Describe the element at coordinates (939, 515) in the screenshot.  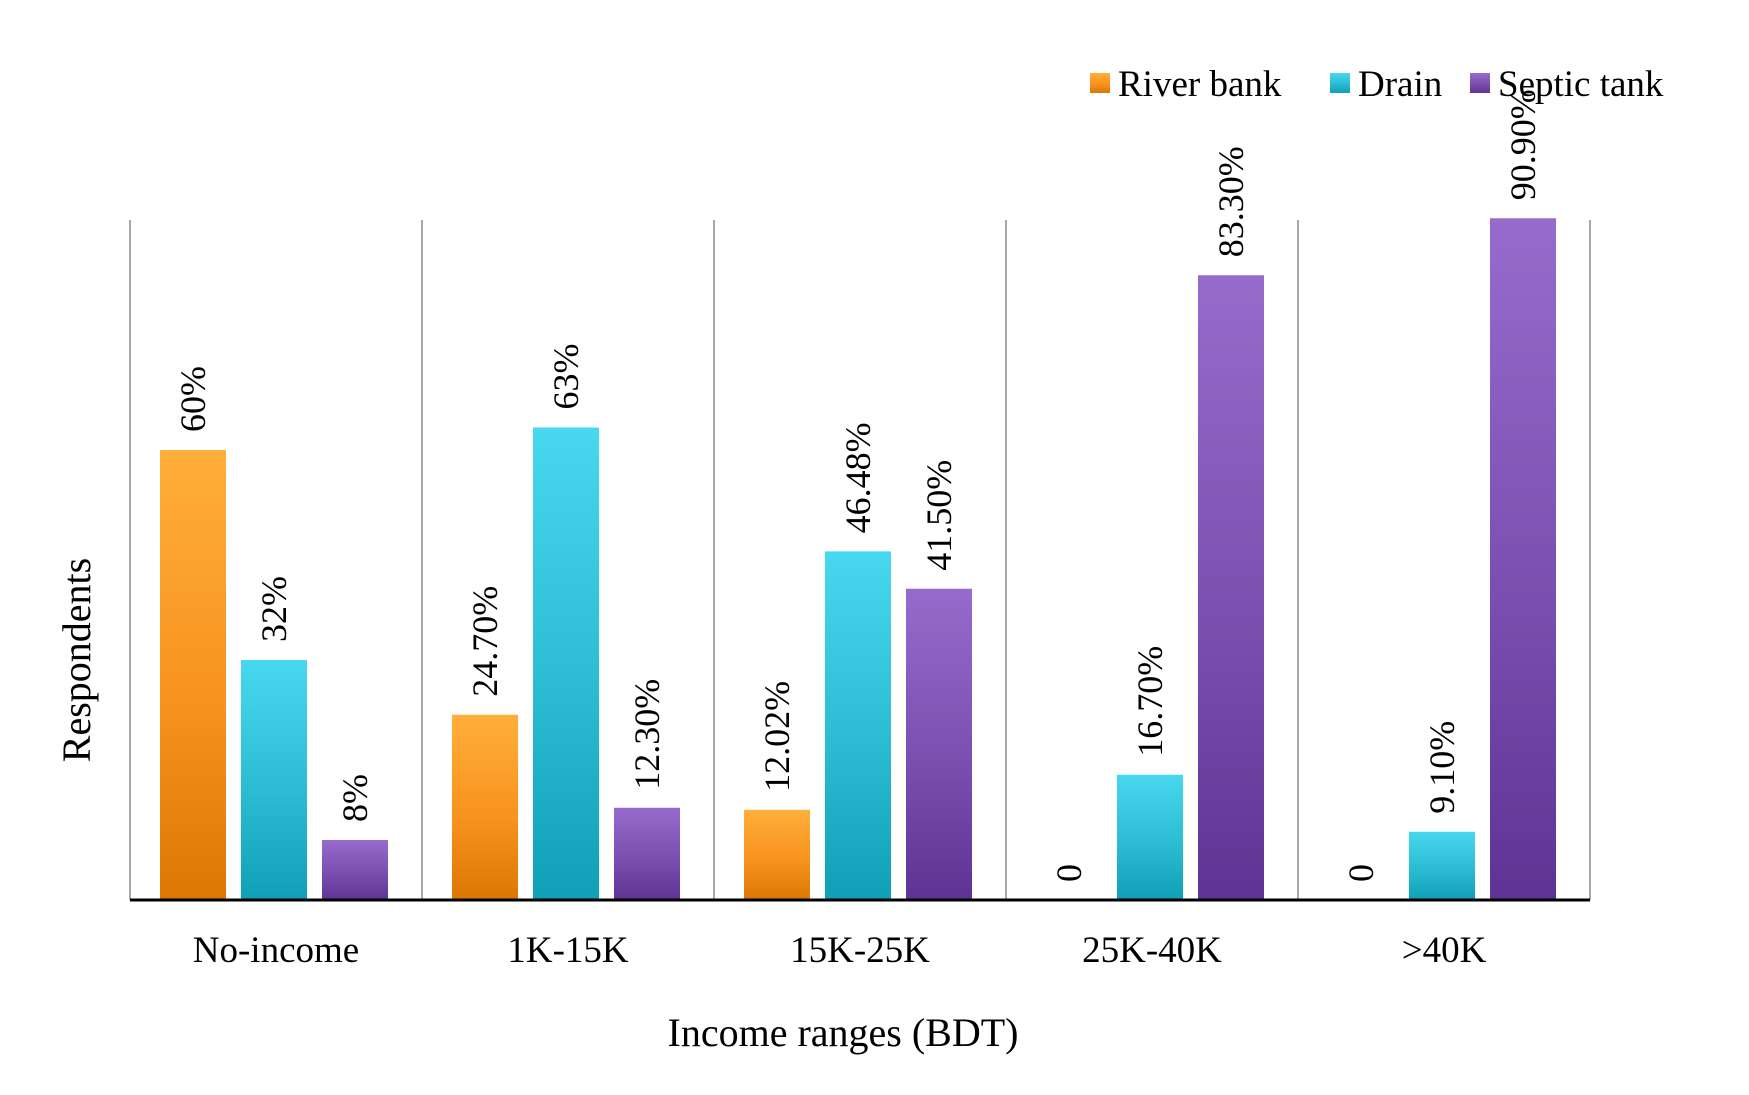
I see `data-label-septic-tank-15k-25k: 41.50%` at that location.